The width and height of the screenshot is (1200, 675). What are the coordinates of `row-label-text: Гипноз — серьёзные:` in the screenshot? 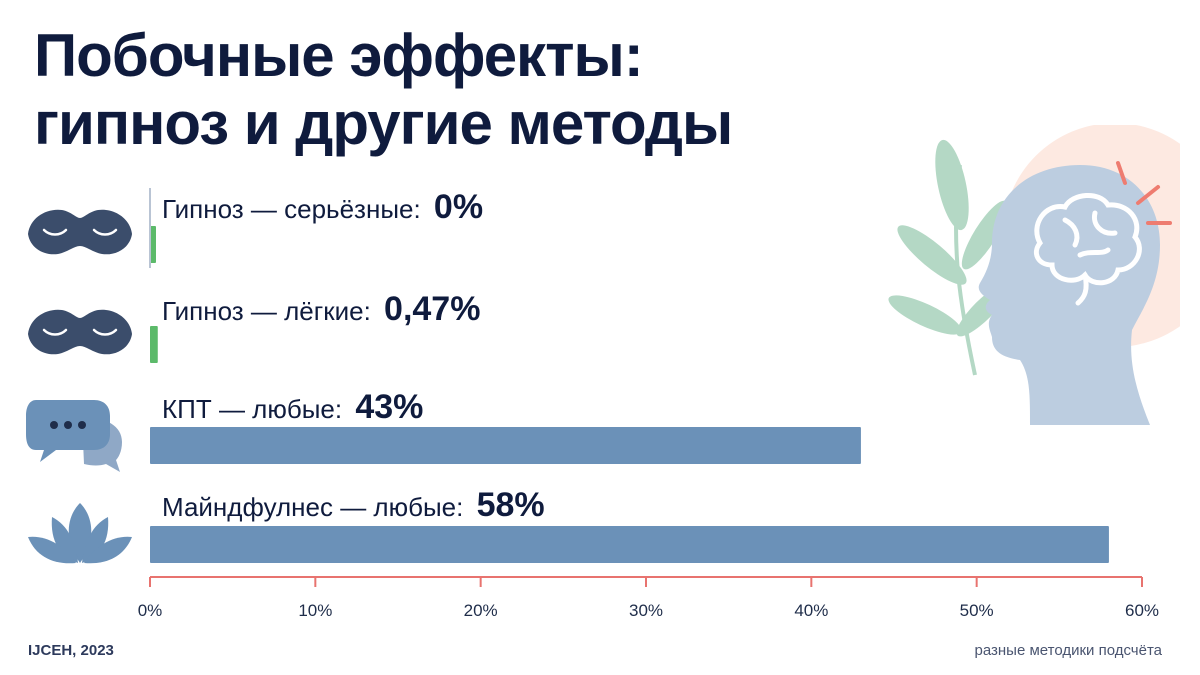 It's located at (295, 209).